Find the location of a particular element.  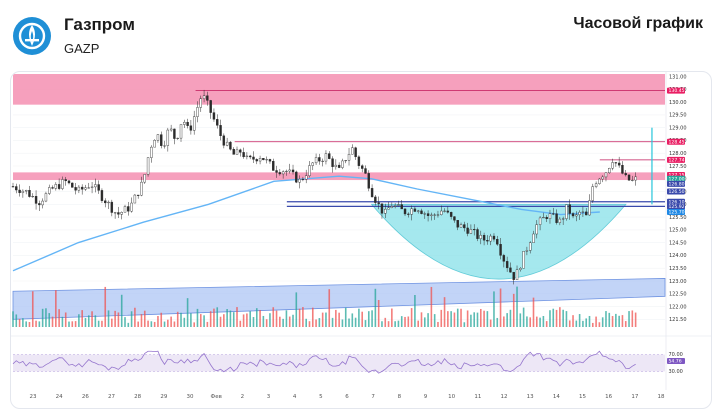

flame-icon is located at coordinates (32, 36).